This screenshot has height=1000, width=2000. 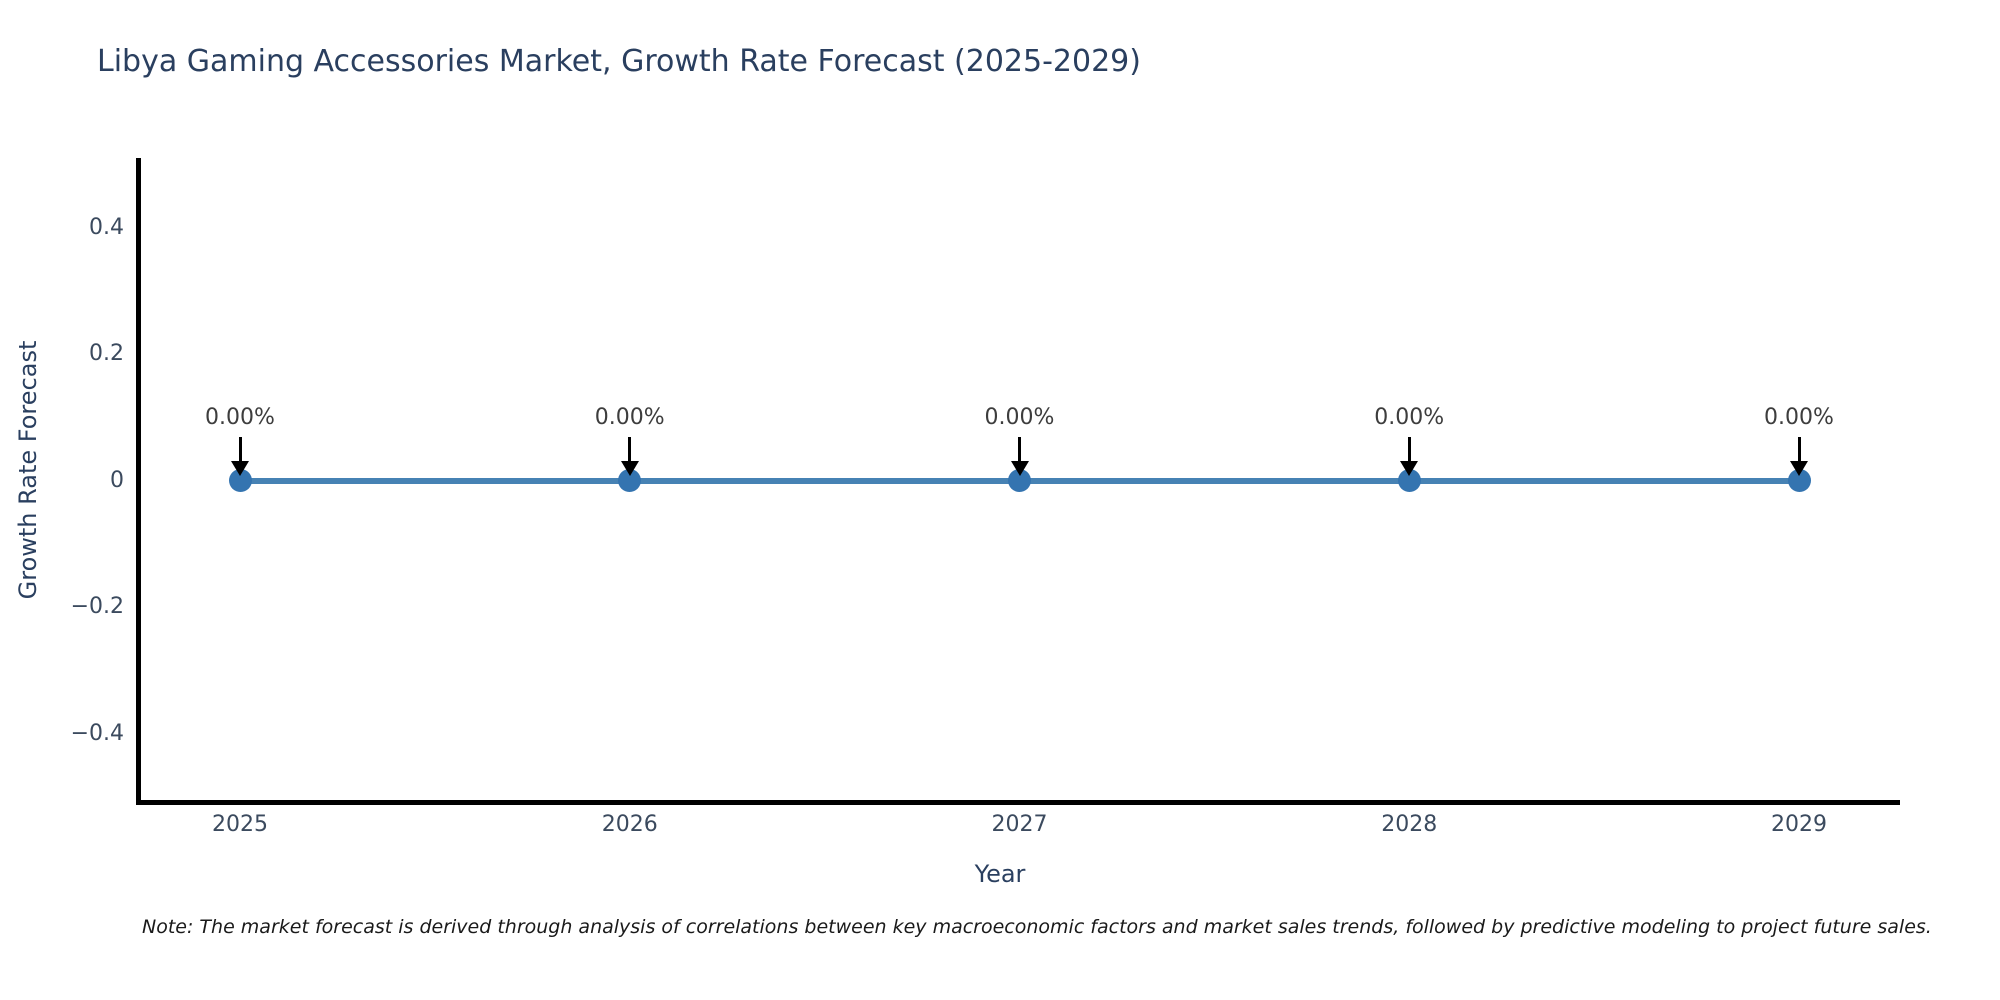 I want to click on x-tick-label: 2028, so click(x=1409, y=824).